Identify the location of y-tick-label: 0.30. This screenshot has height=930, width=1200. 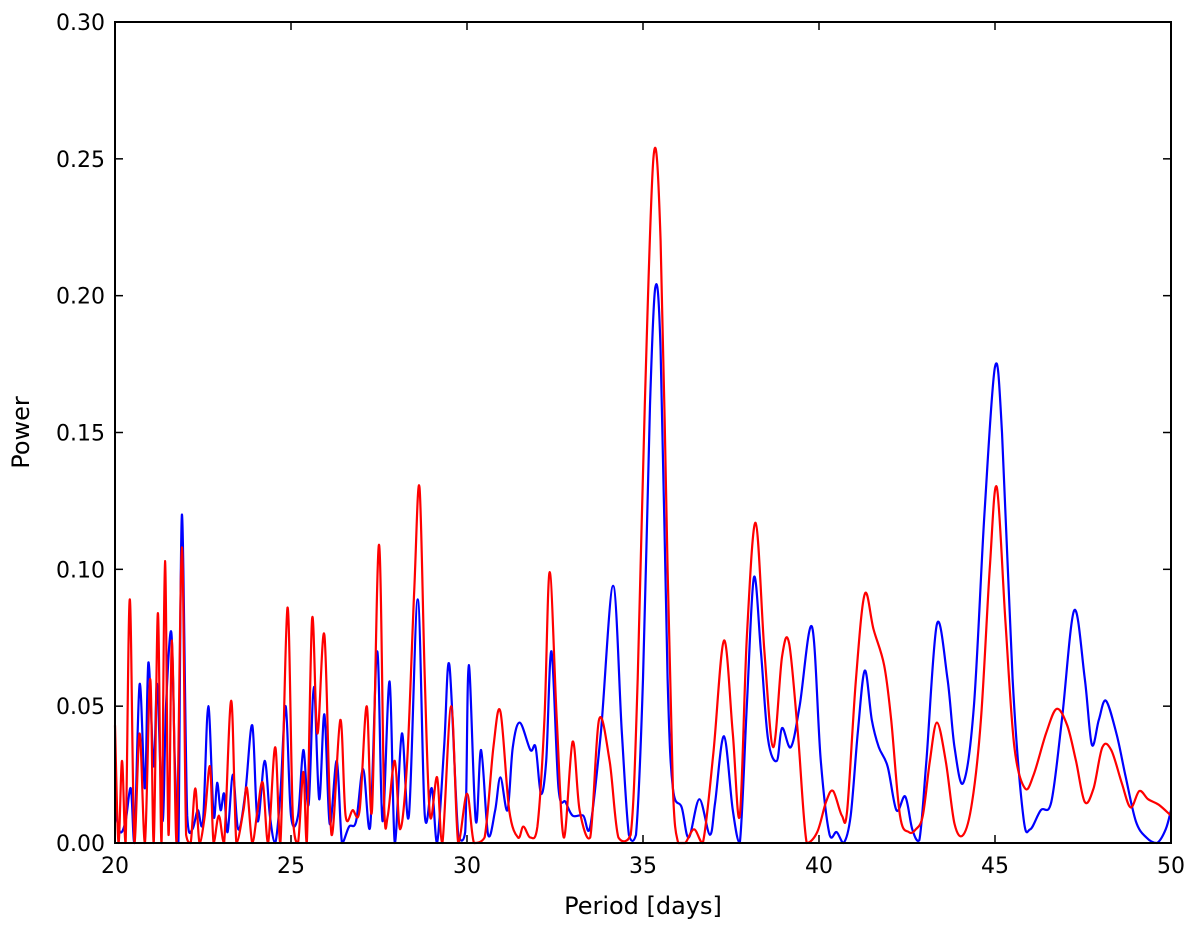
(80, 23).